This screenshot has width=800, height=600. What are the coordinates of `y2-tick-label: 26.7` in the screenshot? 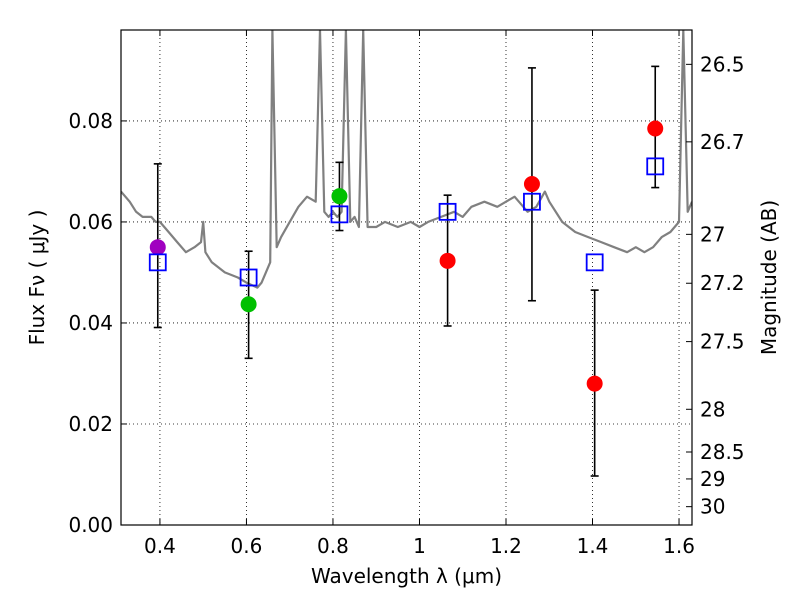 It's located at (722, 142).